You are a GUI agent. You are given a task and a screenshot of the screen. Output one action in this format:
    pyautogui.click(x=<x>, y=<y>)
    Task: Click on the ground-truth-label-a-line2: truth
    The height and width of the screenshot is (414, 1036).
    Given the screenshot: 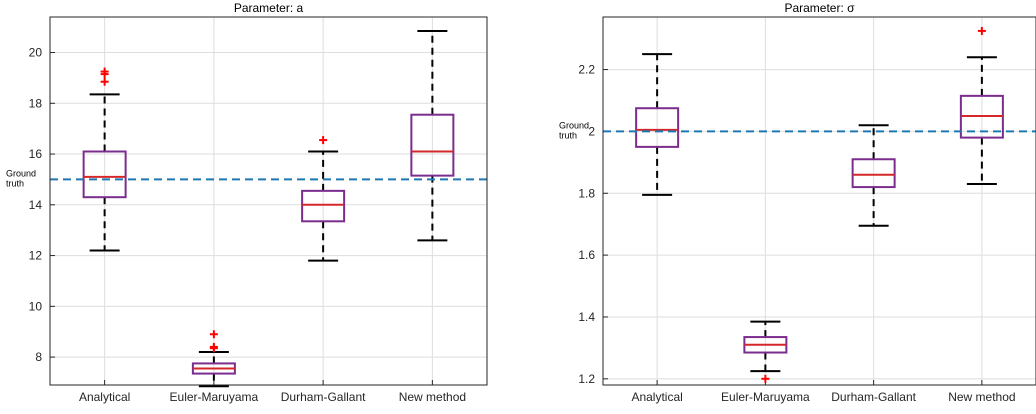 What is the action you would take?
    pyautogui.click(x=15, y=183)
    